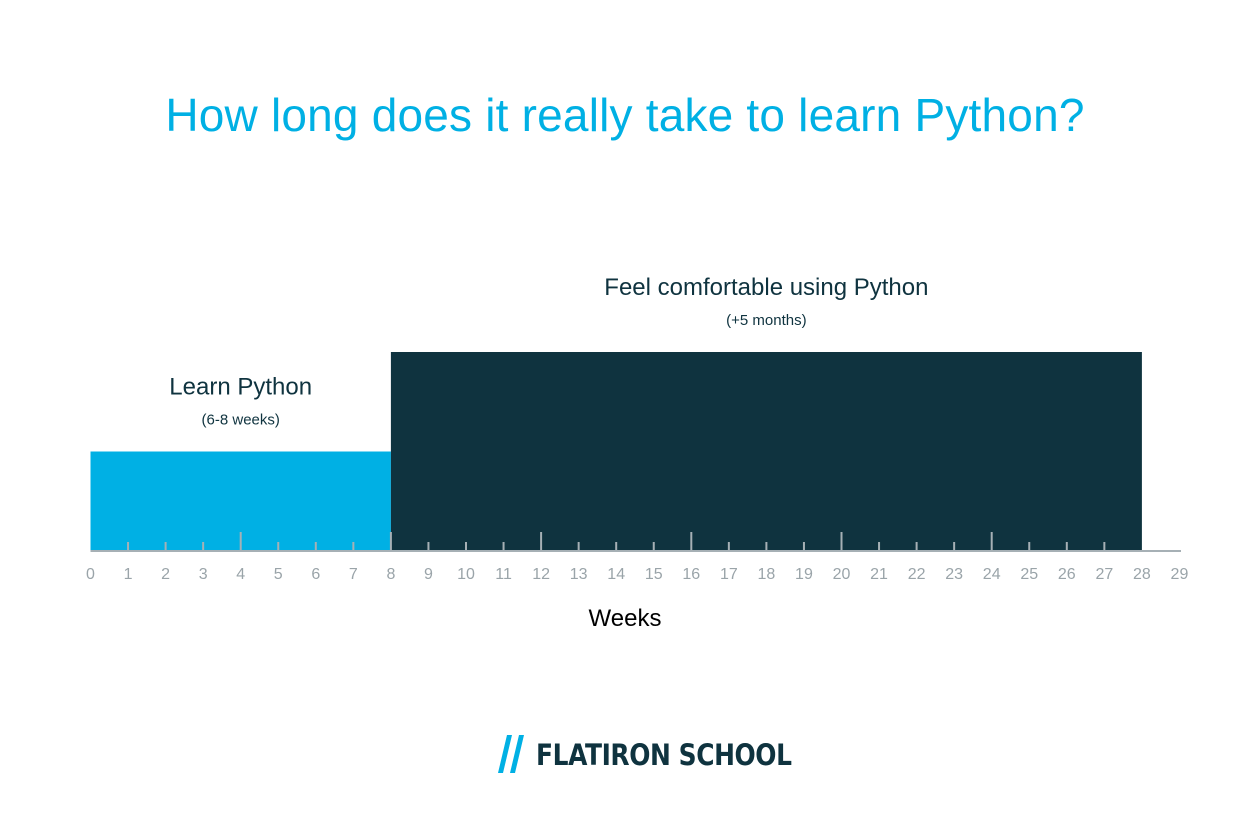  I want to click on x-tick-label: 3, so click(203, 574).